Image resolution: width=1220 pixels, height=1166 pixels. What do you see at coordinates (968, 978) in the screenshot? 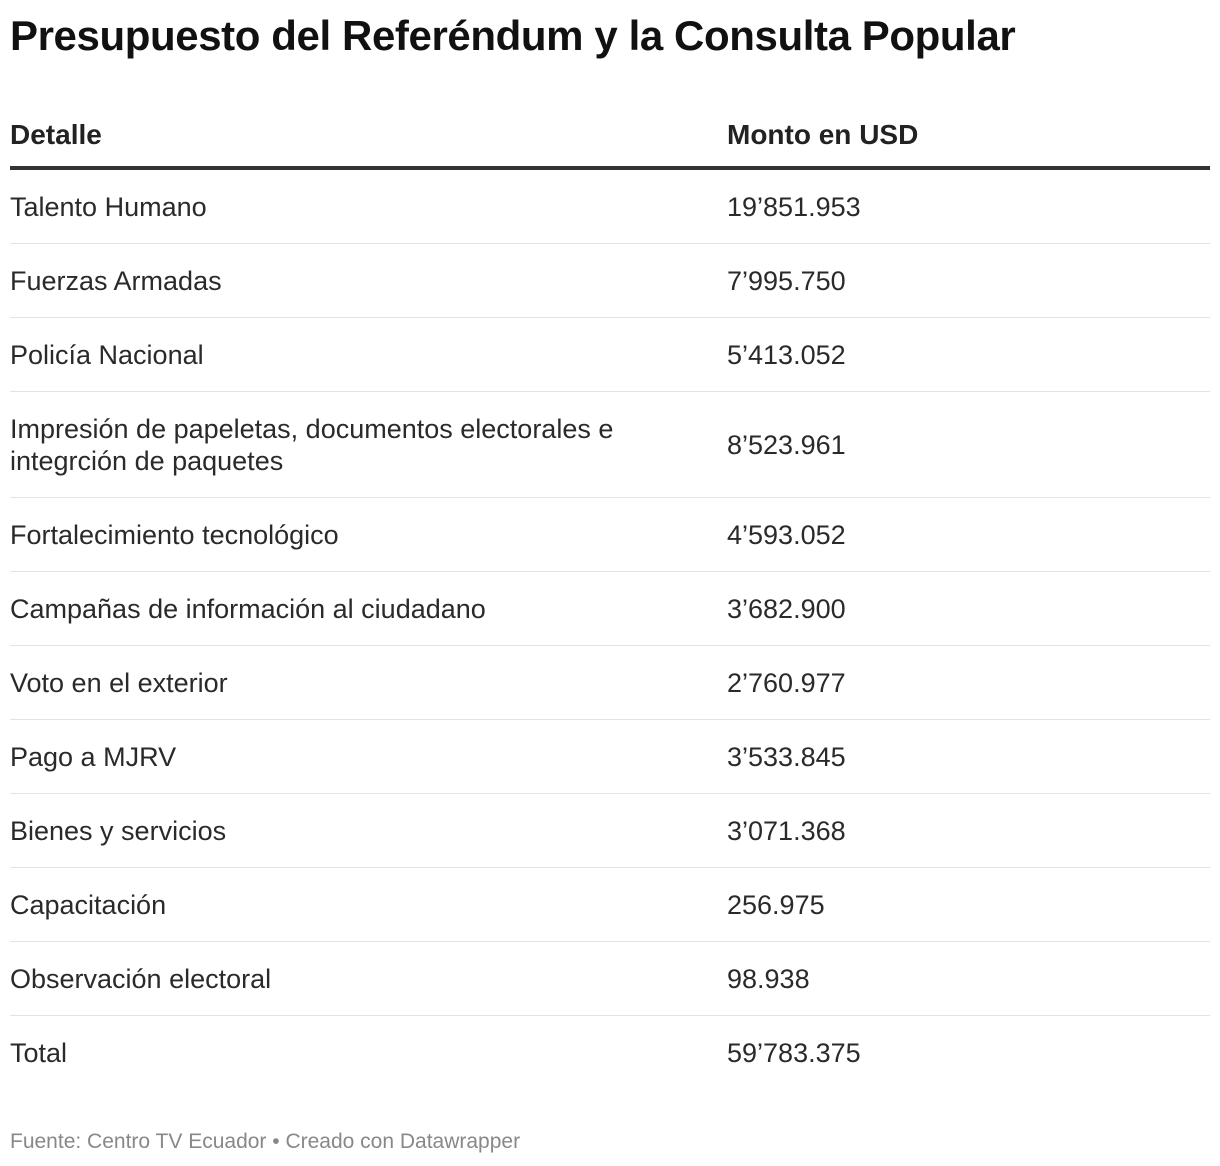
I see `cell-monto: 98.938` at bounding box center [968, 978].